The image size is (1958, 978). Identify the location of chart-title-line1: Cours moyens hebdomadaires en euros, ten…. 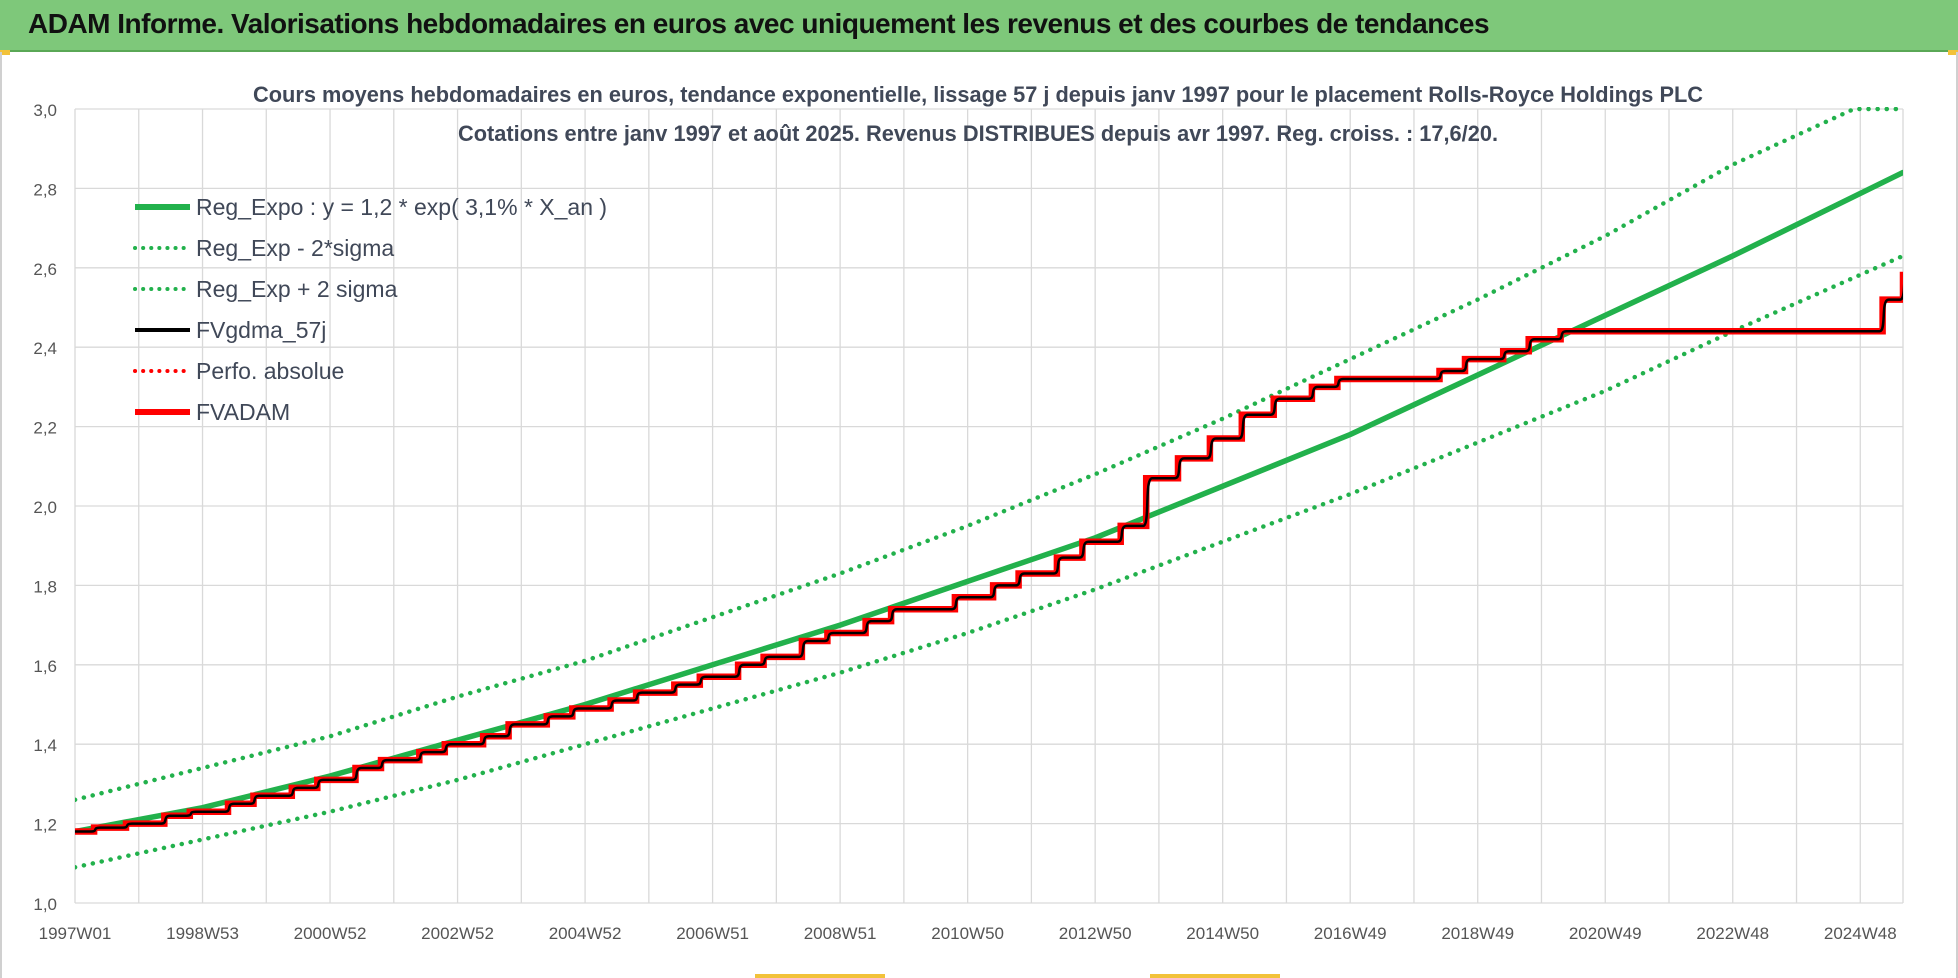
(978, 94).